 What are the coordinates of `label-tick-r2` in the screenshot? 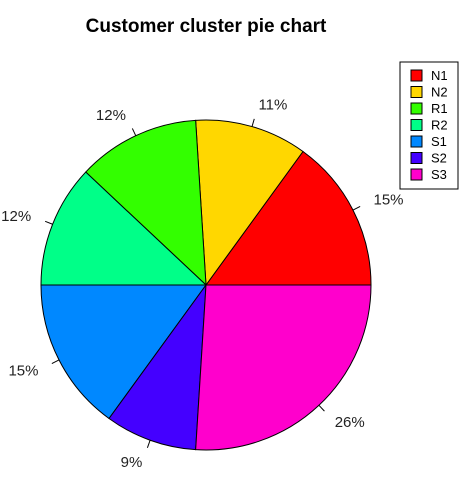 It's located at (48, 222).